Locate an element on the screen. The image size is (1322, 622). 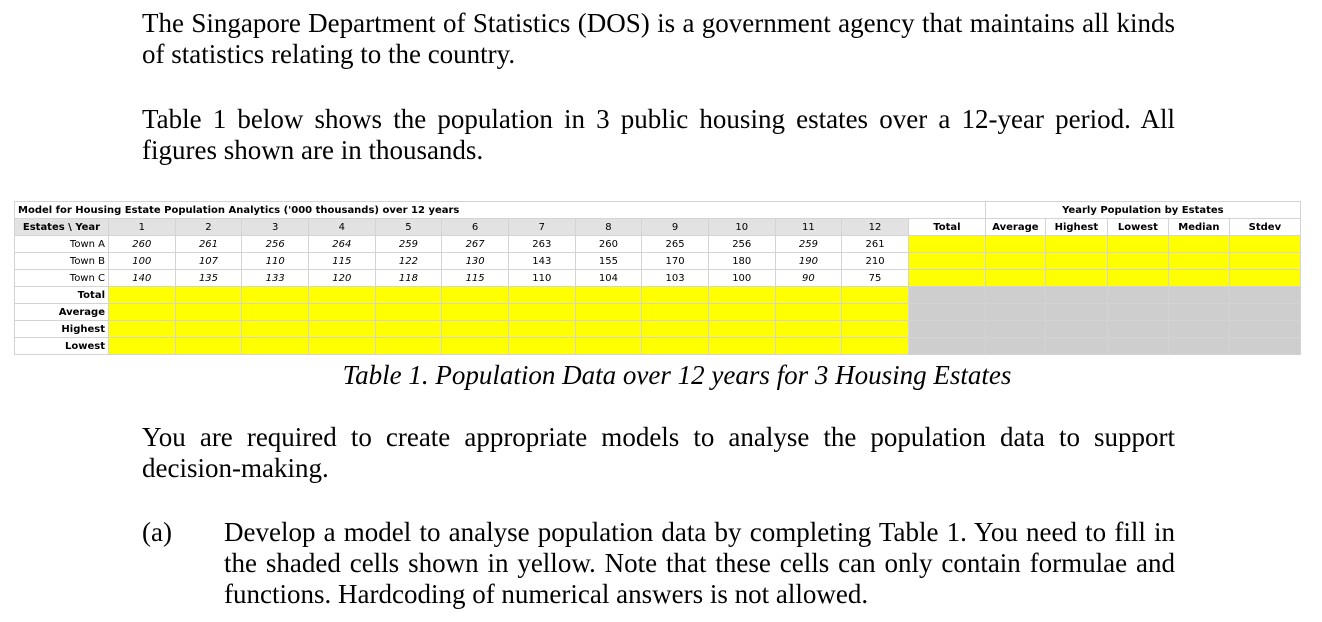
table-row: Town C 140 135 133 120 118 115 110 104 103 100 90 75 is located at coordinates (657, 278).